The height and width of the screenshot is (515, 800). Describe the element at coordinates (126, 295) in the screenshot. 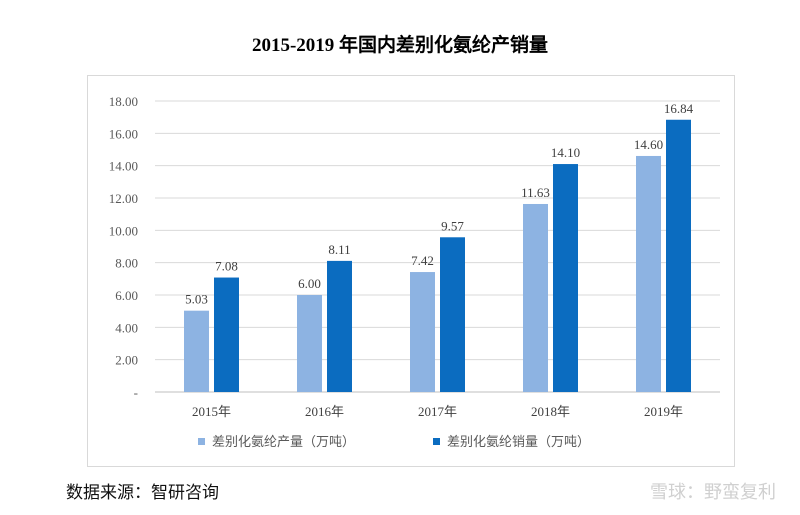

I see `y-tick-label: 6.00` at that location.